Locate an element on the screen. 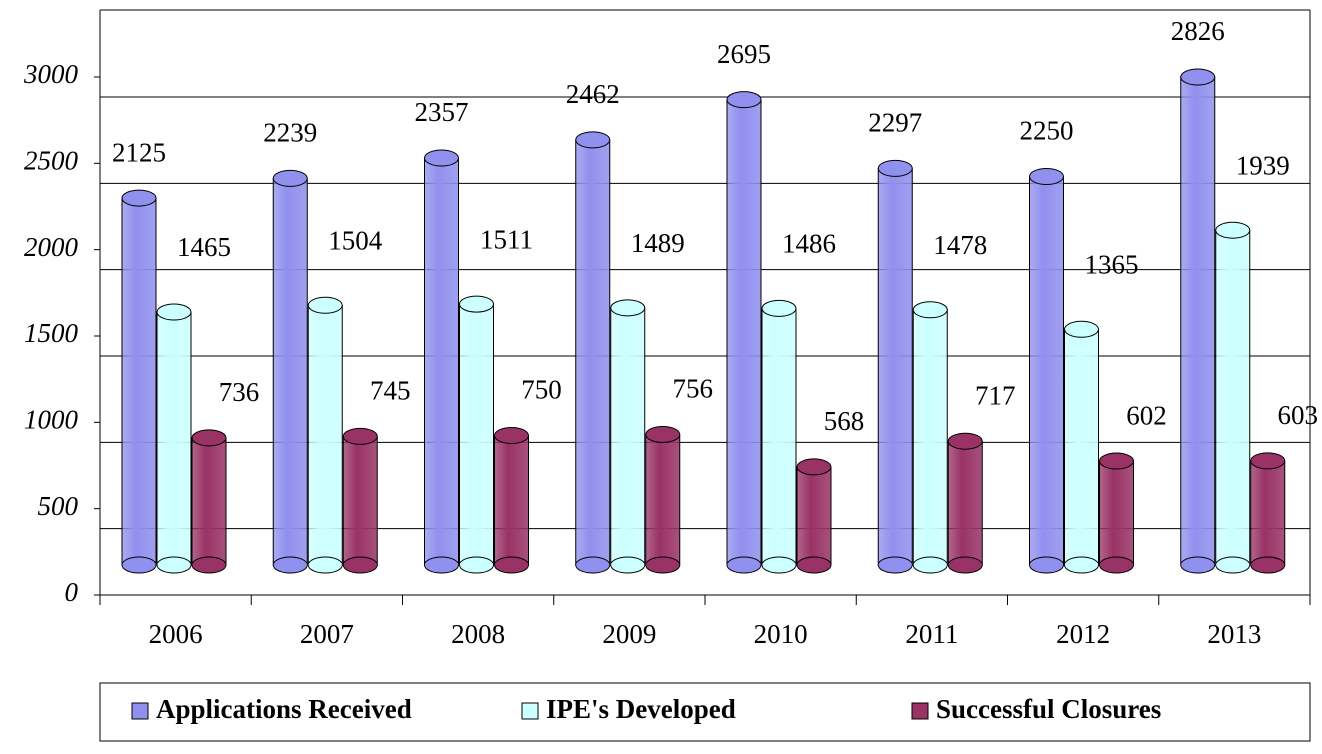 This screenshot has height=754, width=1322. data-label: 1511 is located at coordinates (506, 239).